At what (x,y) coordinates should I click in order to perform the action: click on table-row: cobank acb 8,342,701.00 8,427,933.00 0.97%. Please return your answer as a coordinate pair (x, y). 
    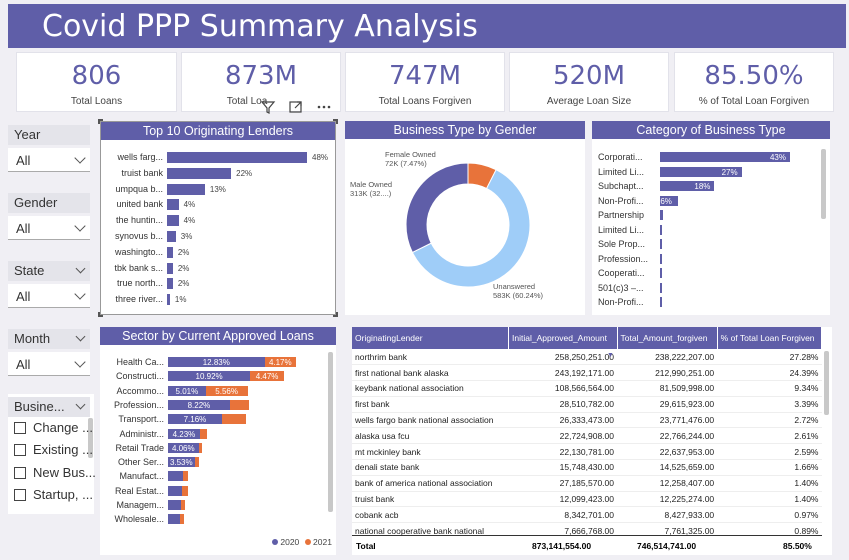
    Looking at the image, I should click on (587, 515).